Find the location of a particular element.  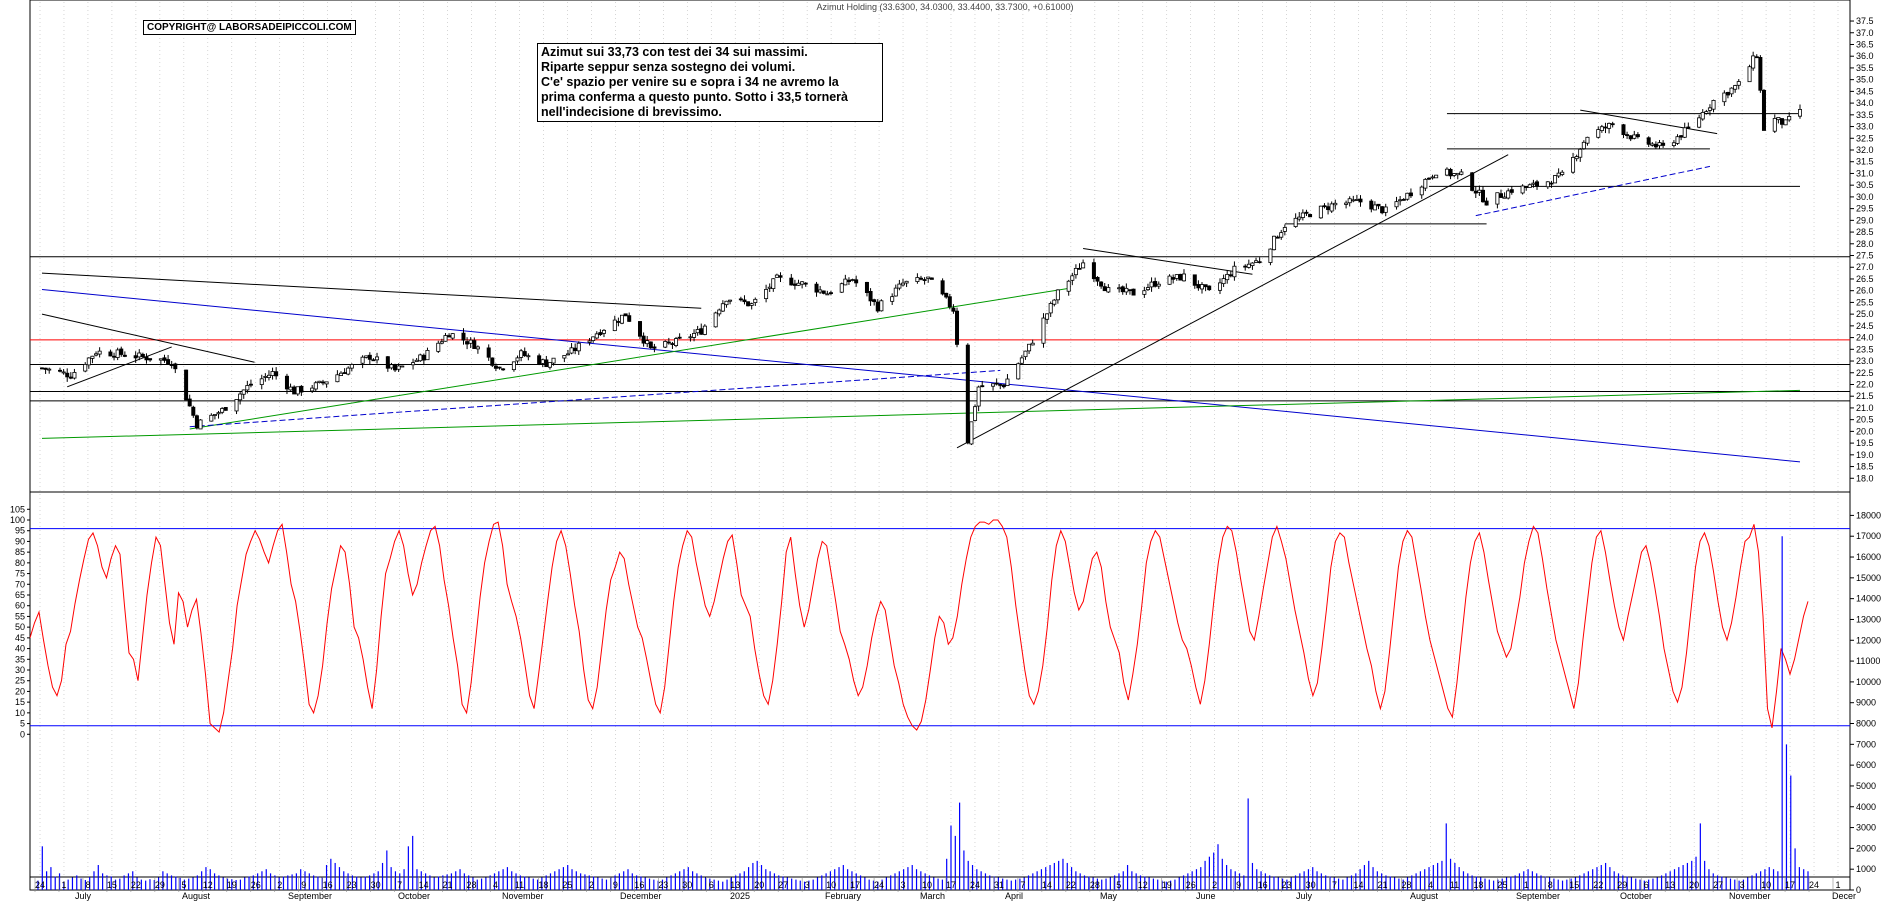

day-tick-label: 10 is located at coordinates (927, 885).